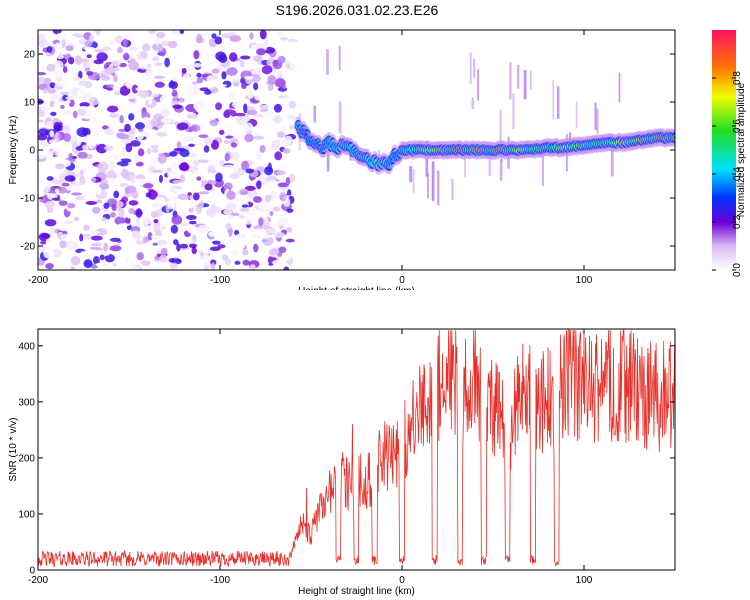 The image size is (750, 600). I want to click on colorbar-tick-label: 0.0, so click(737, 270).